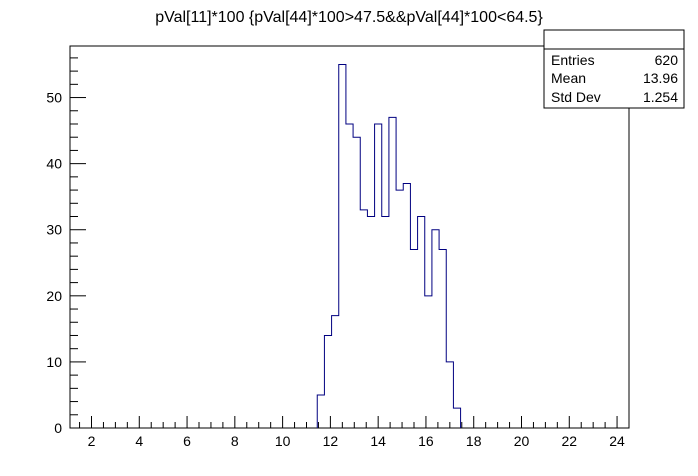 Image resolution: width=698 pixels, height=476 pixels. I want to click on stats-box-frame, so click(614, 69).